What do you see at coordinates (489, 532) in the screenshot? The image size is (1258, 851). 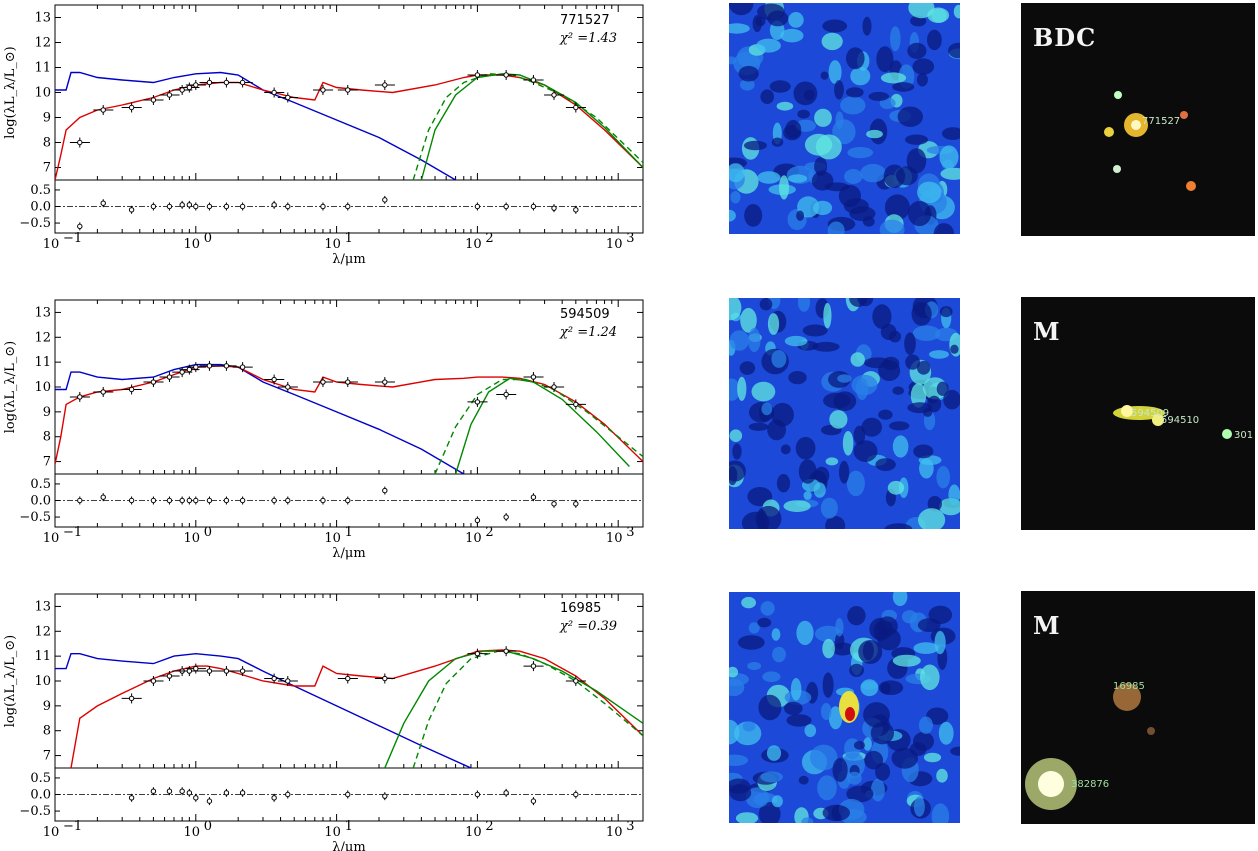 I see `x-tick-exp: 2` at bounding box center [489, 532].